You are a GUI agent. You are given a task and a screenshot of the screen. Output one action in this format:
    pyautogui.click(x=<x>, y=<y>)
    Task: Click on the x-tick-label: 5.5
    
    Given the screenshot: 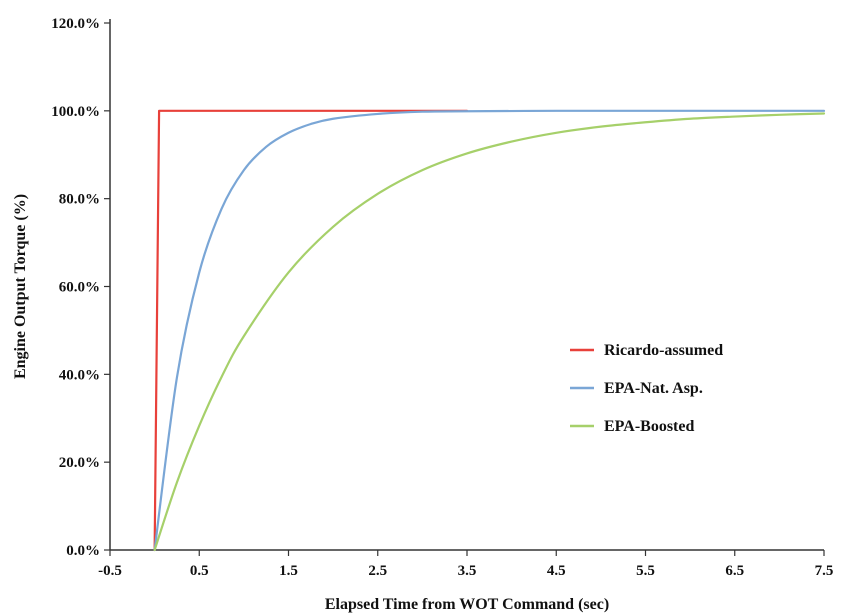 What is the action you would take?
    pyautogui.click(x=645, y=571)
    